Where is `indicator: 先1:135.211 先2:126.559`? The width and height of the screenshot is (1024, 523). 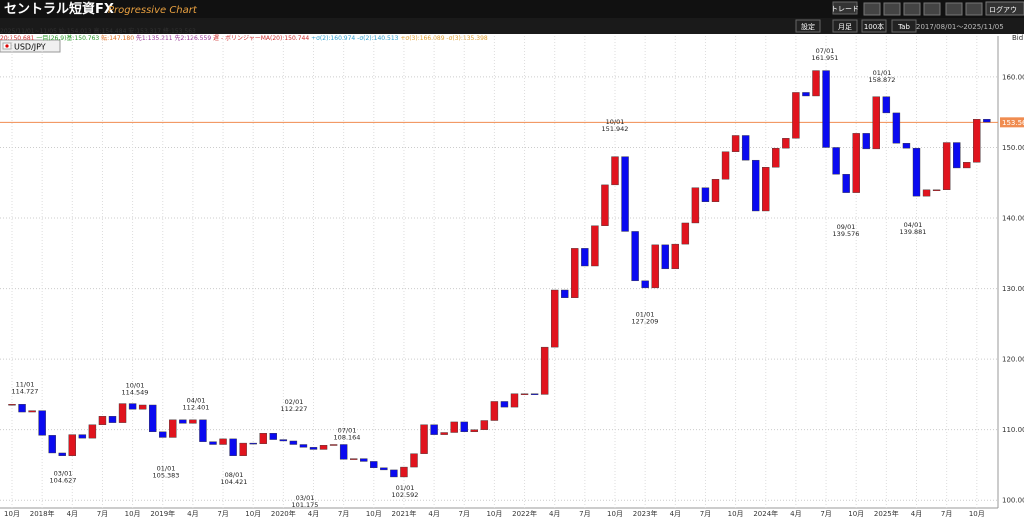
indicator: 先1:135.211 先2:126.559 is located at coordinates (174, 38).